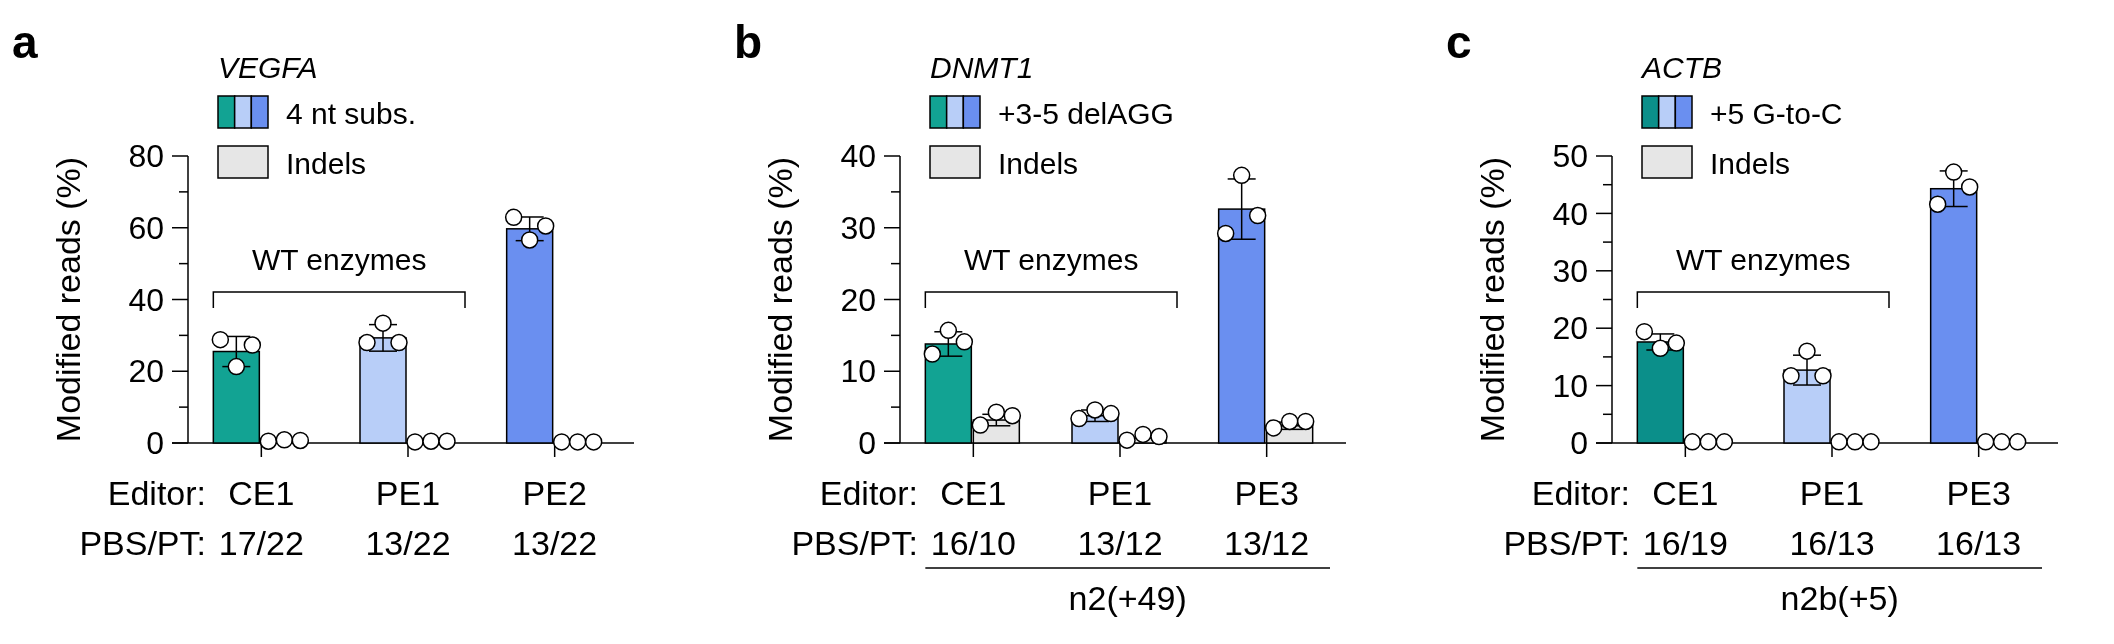 The height and width of the screenshot is (644, 2114). I want to click on y-tick-label: 50, so click(1570, 156).